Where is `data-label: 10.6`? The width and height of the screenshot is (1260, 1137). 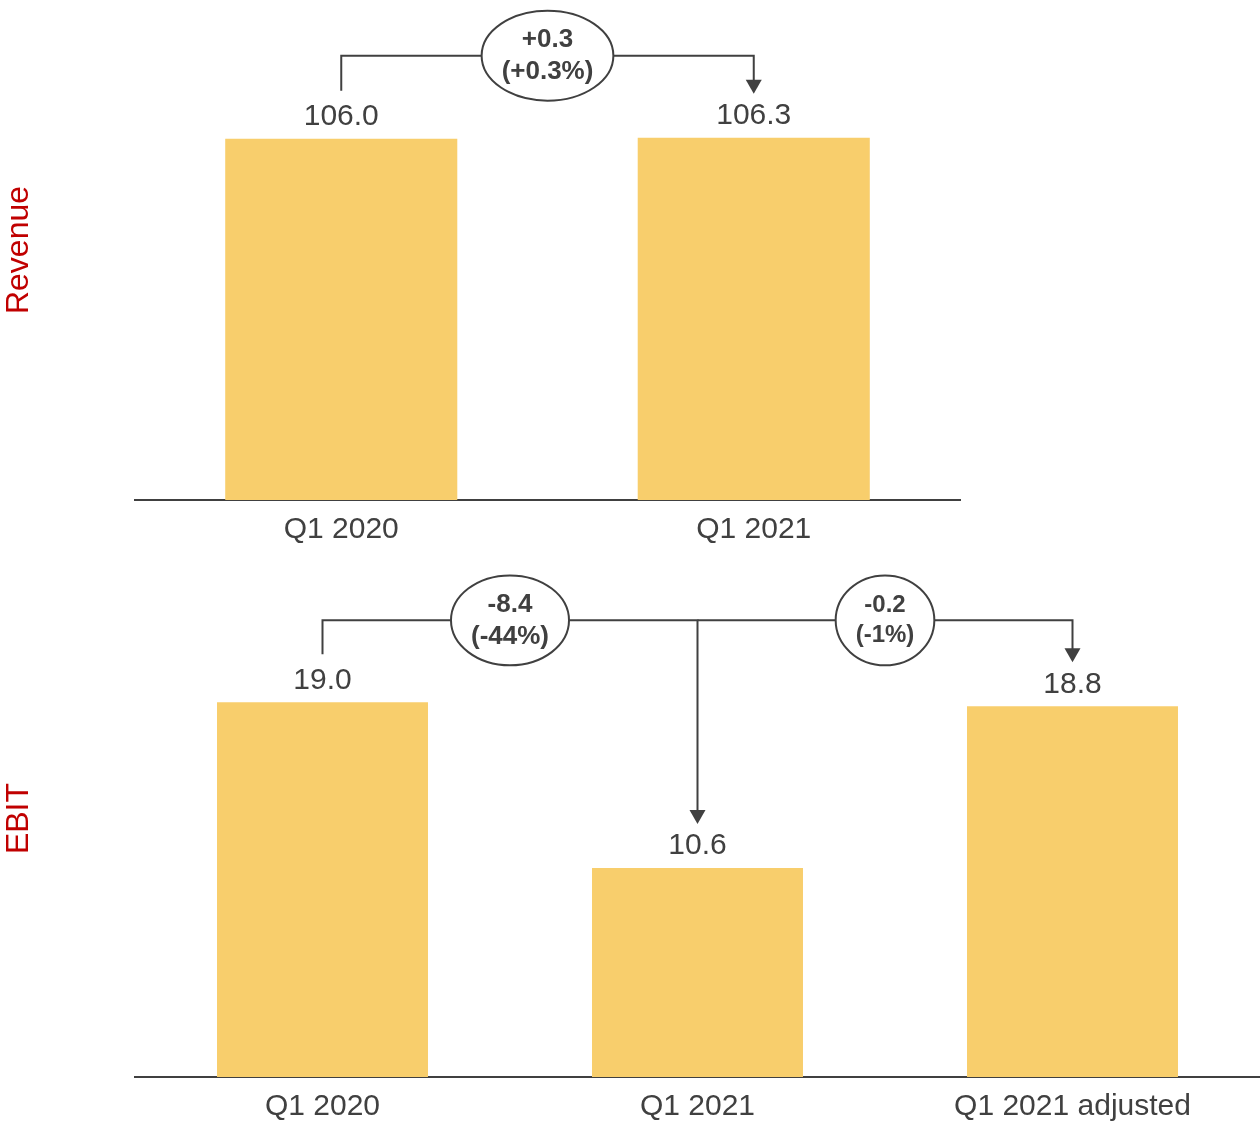
data-label: 10.6 is located at coordinates (697, 844).